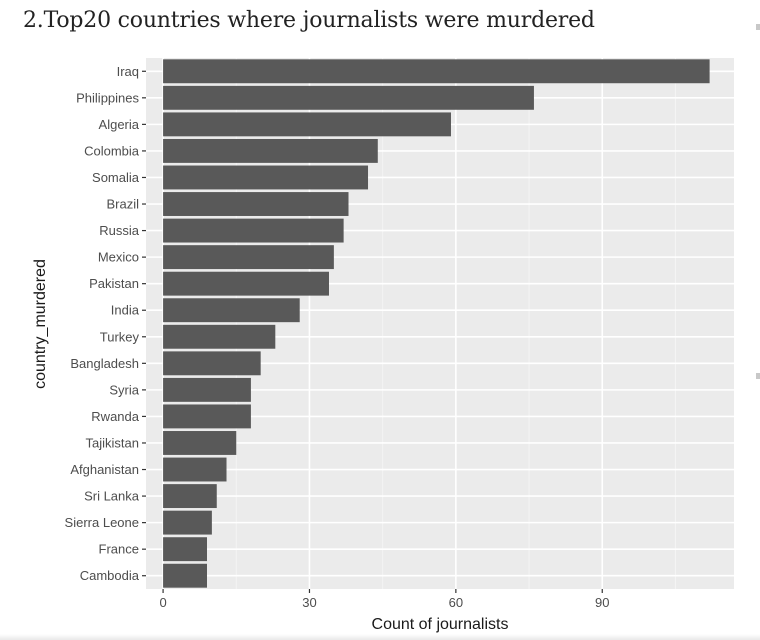 The width and height of the screenshot is (760, 640). Describe the element at coordinates (219, 336) in the screenshot. I see `bar-turkey` at that location.